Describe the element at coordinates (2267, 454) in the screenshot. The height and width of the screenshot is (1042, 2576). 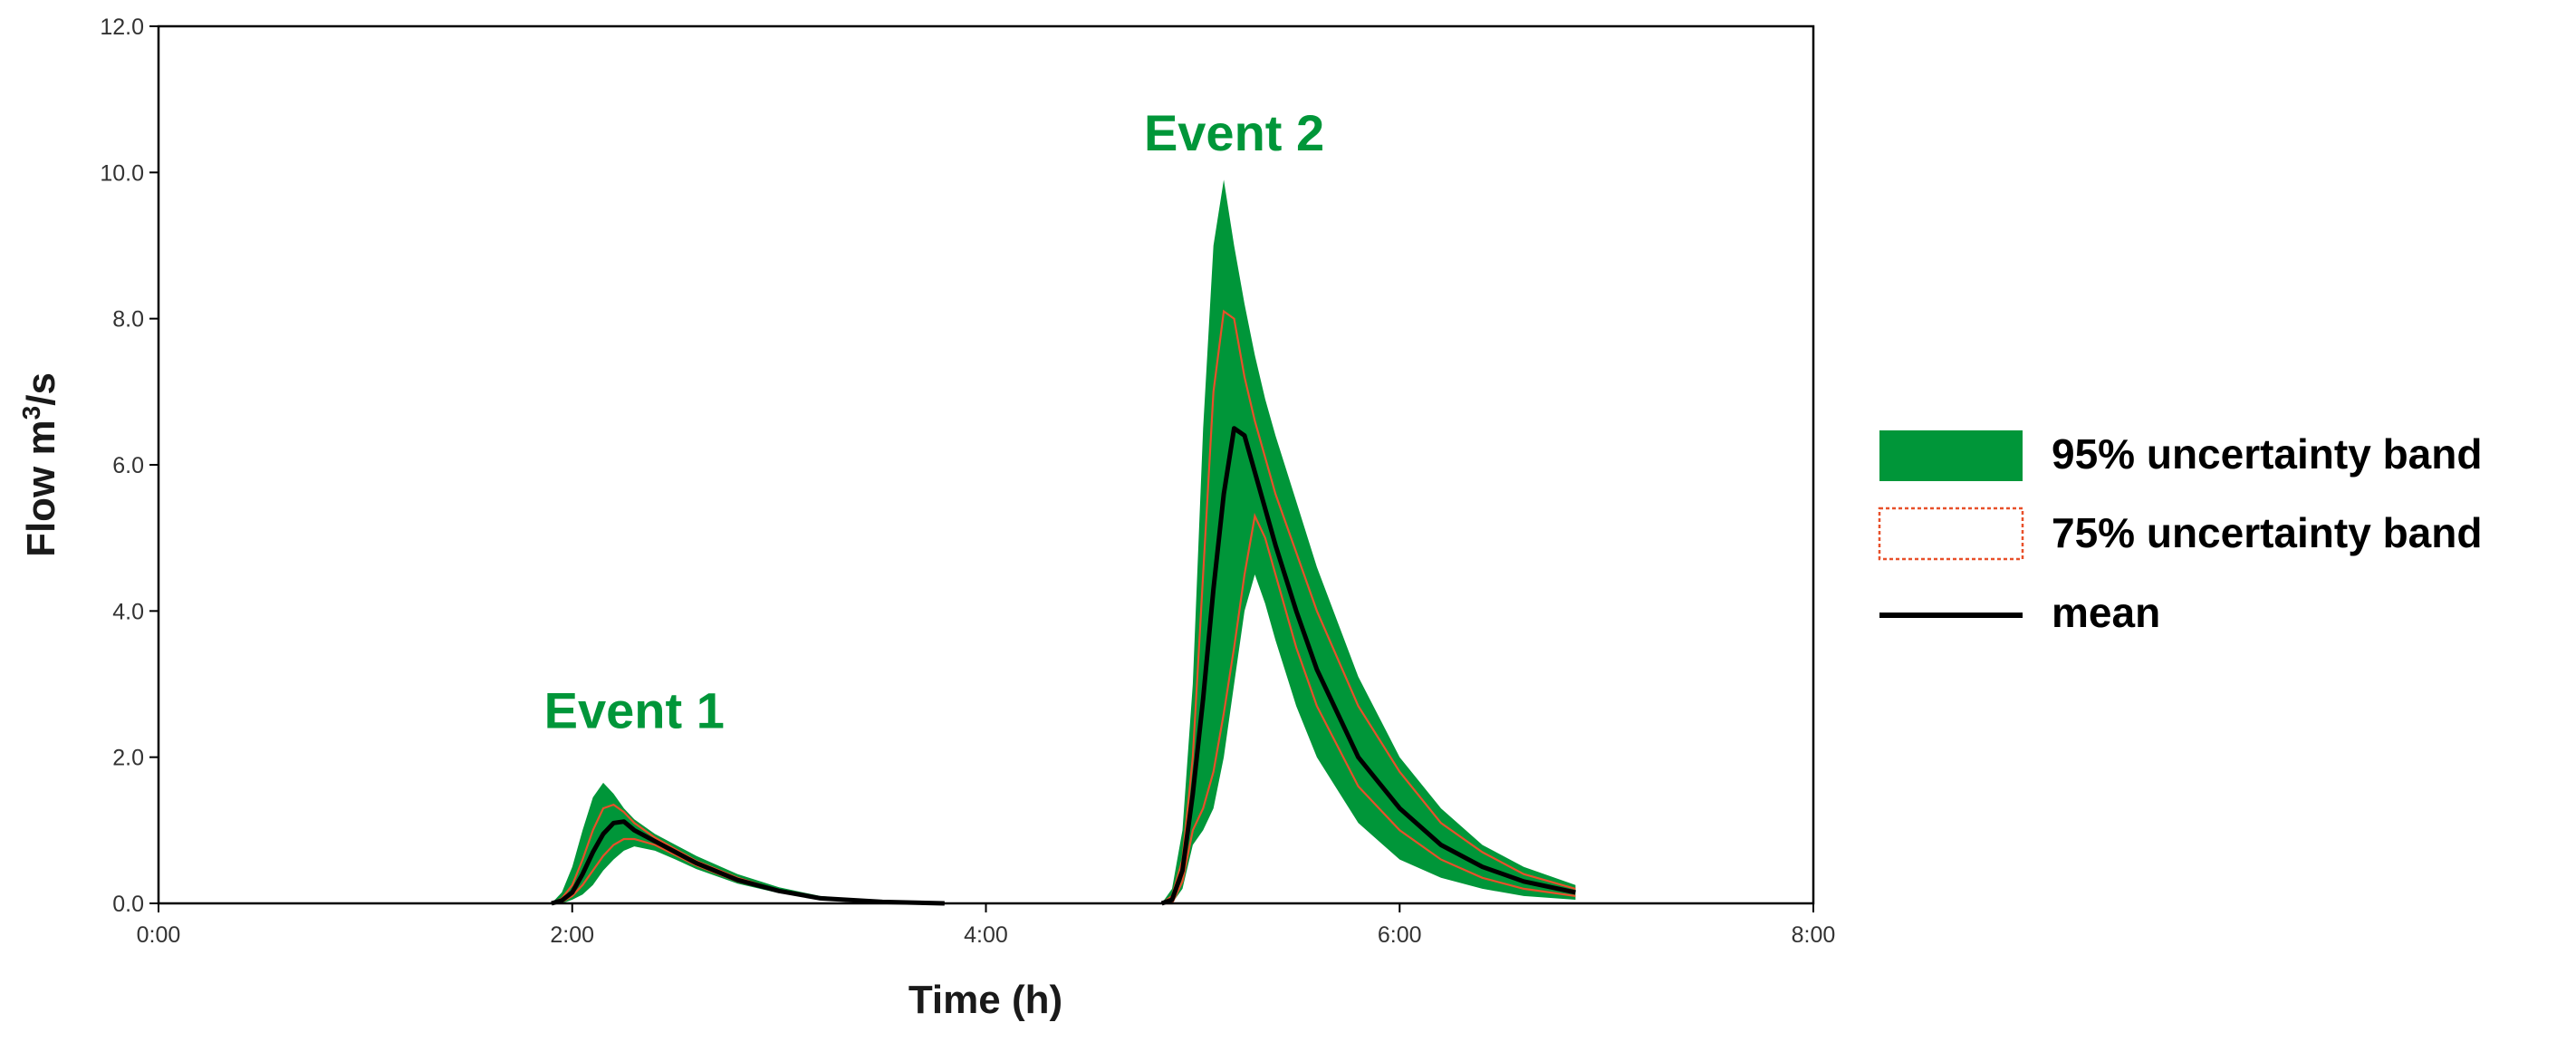
I see `legend-label-95: 95% uncertainty band` at that location.